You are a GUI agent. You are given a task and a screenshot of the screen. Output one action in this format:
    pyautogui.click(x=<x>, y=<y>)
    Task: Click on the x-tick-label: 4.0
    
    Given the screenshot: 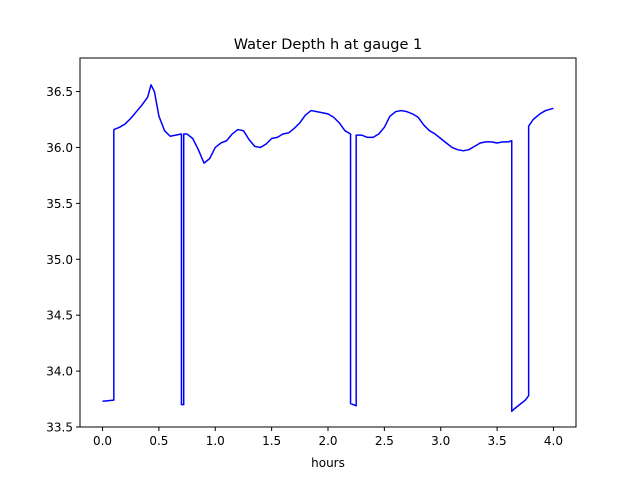 What is the action you would take?
    pyautogui.click(x=553, y=441)
    